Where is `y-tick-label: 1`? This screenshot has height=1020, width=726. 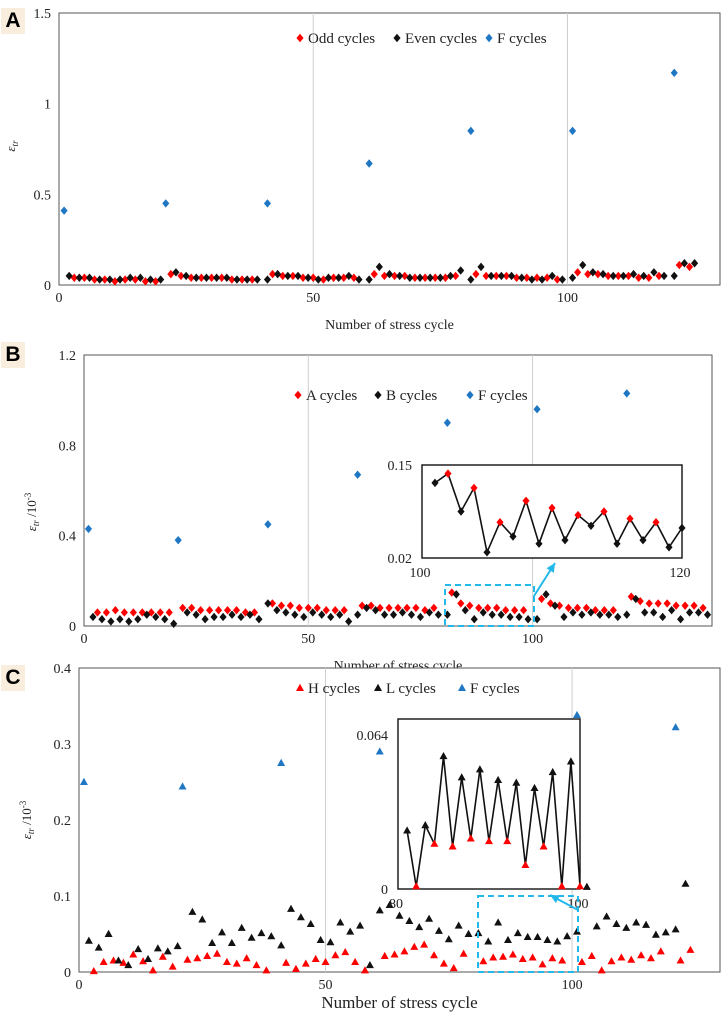
y-tick-label: 1 is located at coordinates (47, 105).